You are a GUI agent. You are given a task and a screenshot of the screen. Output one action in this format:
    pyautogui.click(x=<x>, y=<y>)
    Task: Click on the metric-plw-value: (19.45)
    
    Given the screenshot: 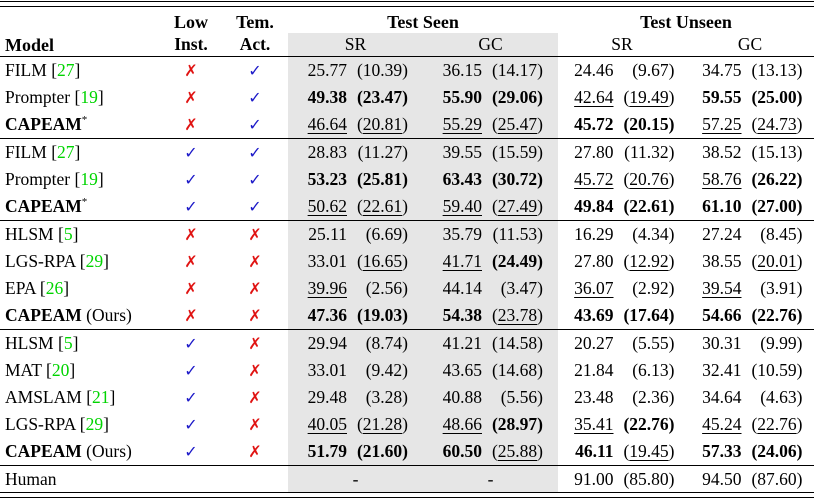 What is the action you would take?
    pyautogui.click(x=649, y=451)
    